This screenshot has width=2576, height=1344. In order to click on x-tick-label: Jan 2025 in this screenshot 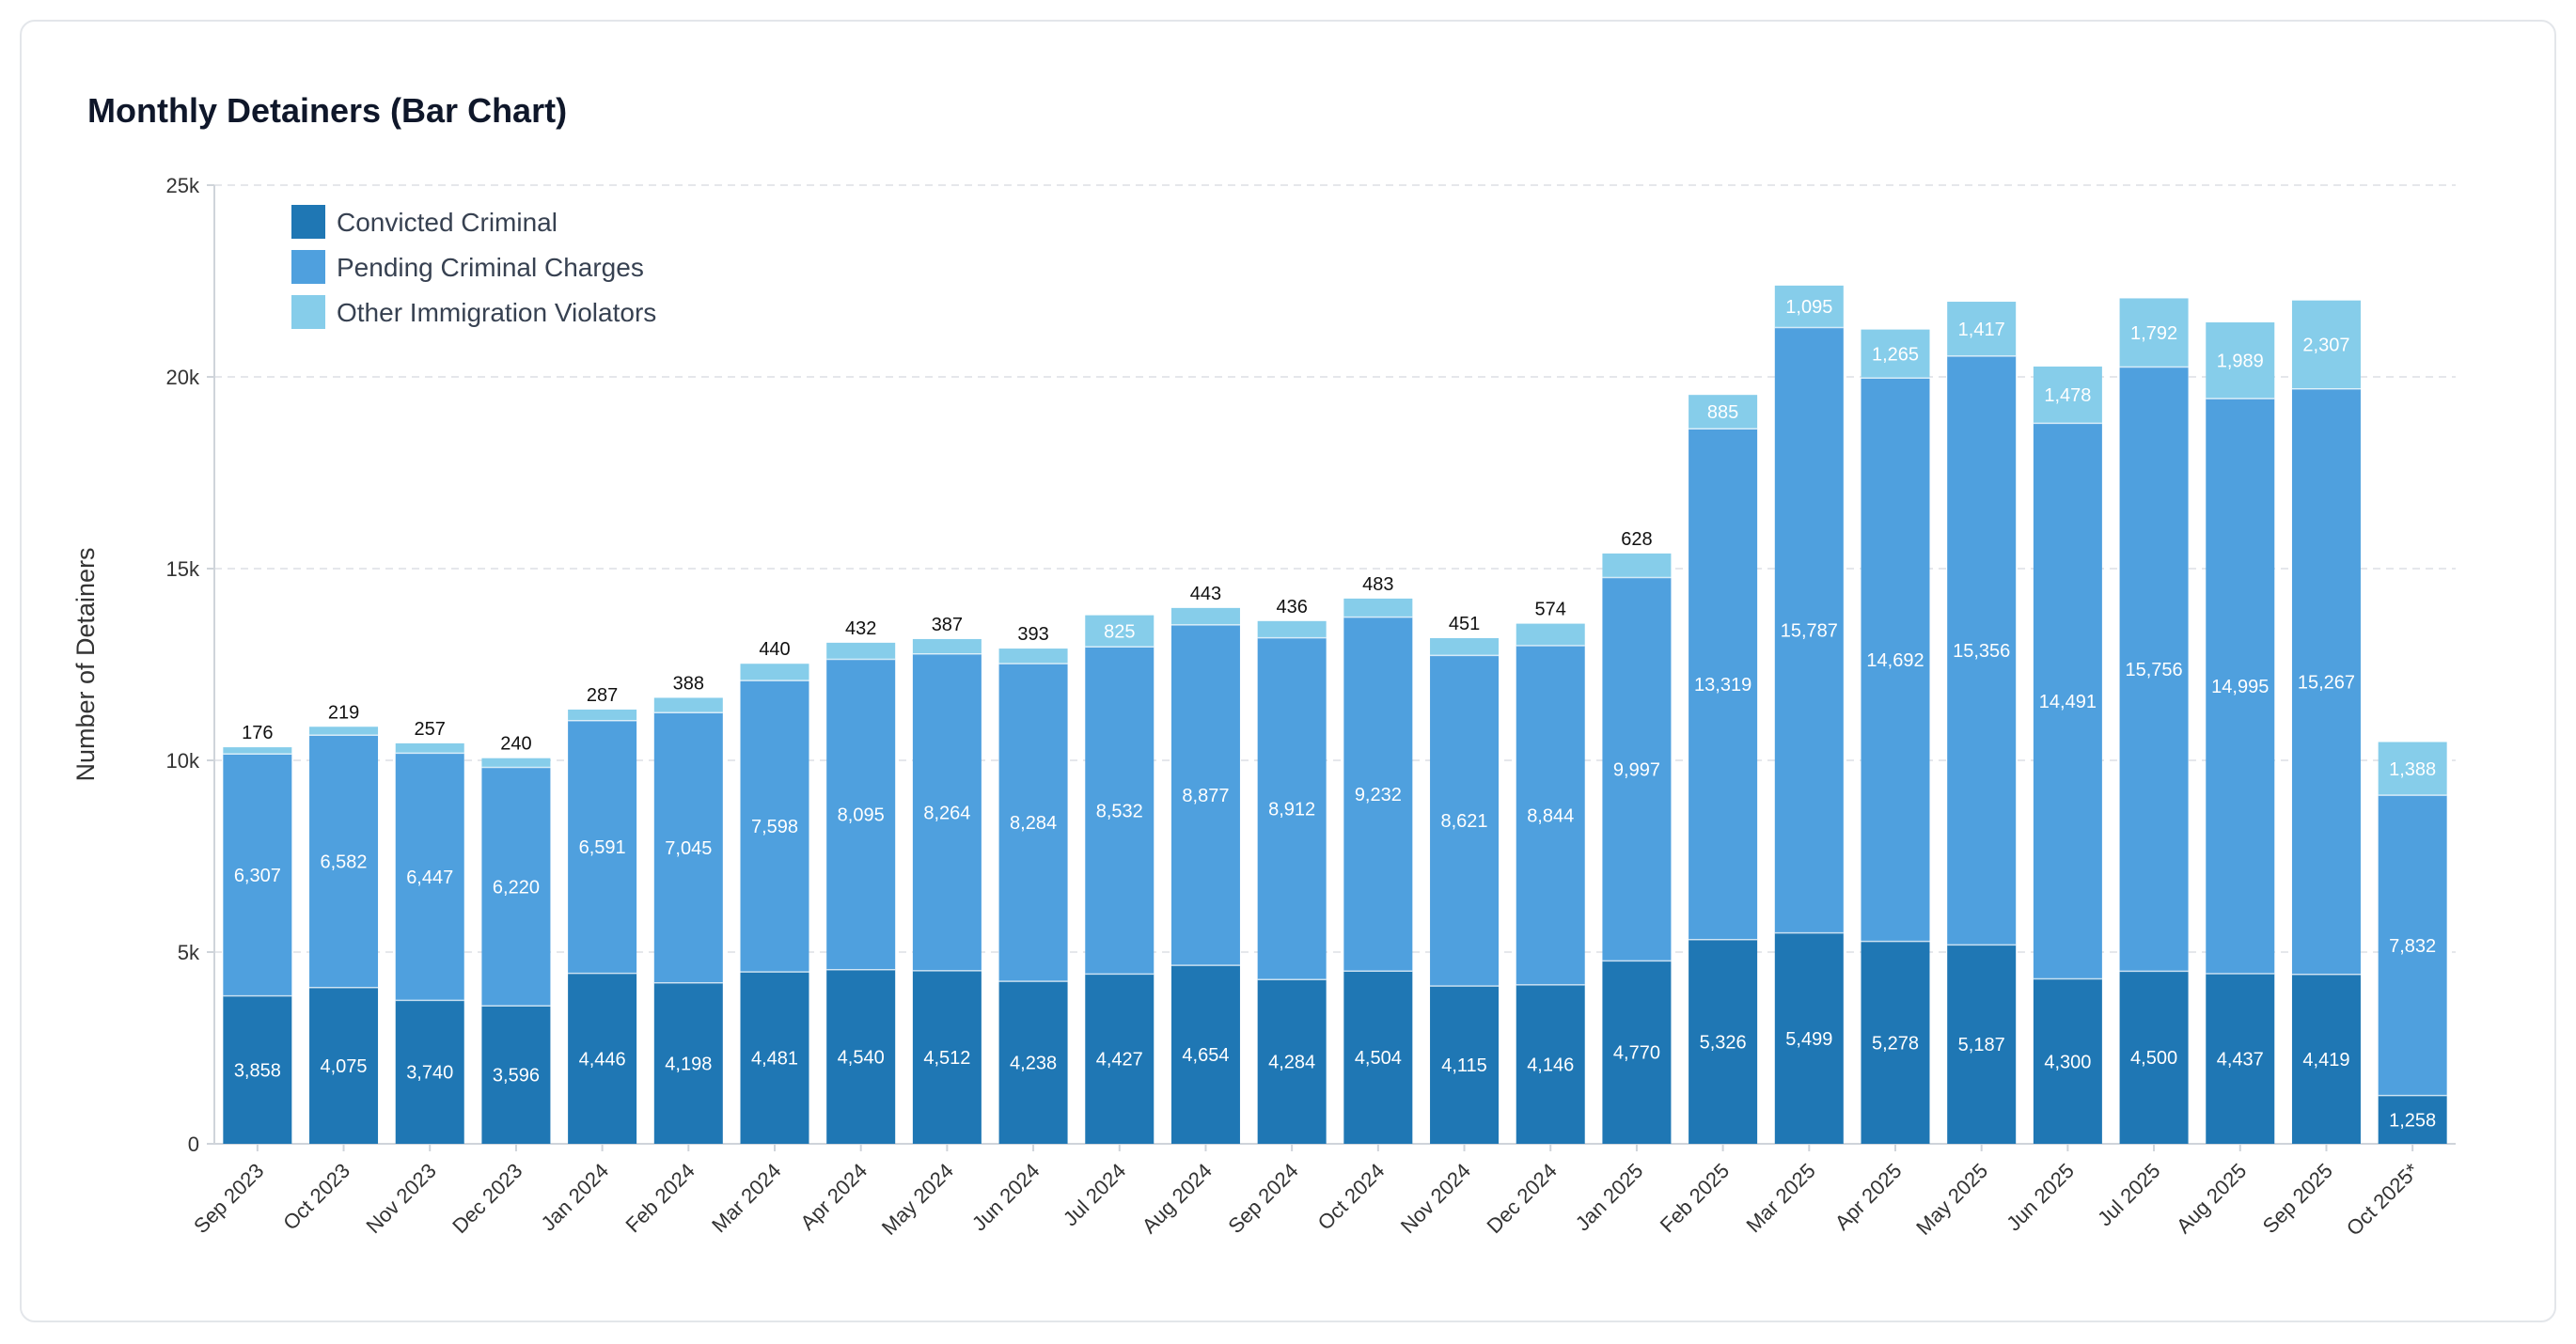, I will do `click(1609, 1198)`.